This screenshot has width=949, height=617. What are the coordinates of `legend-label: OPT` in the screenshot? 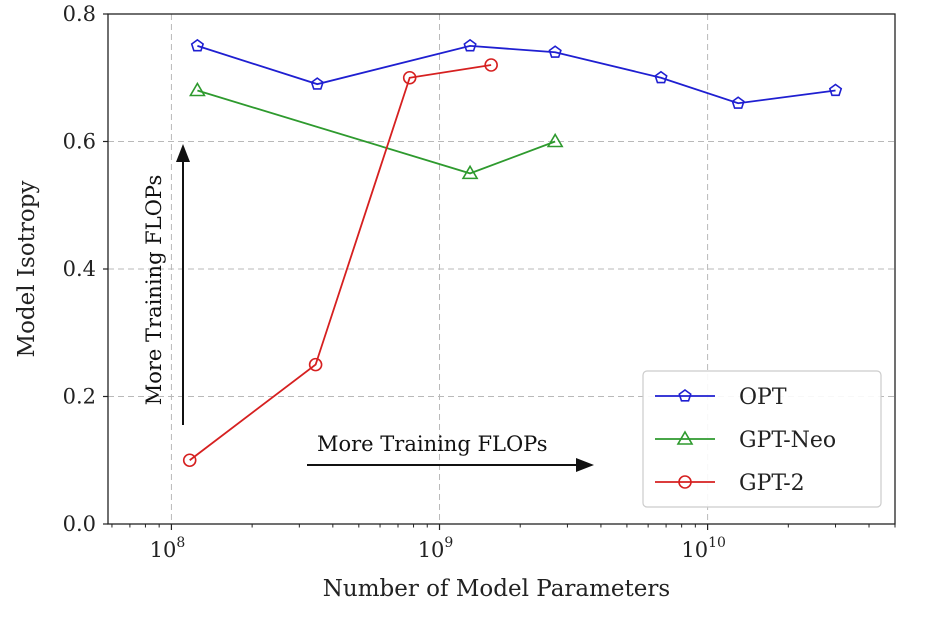 It's located at (763, 397).